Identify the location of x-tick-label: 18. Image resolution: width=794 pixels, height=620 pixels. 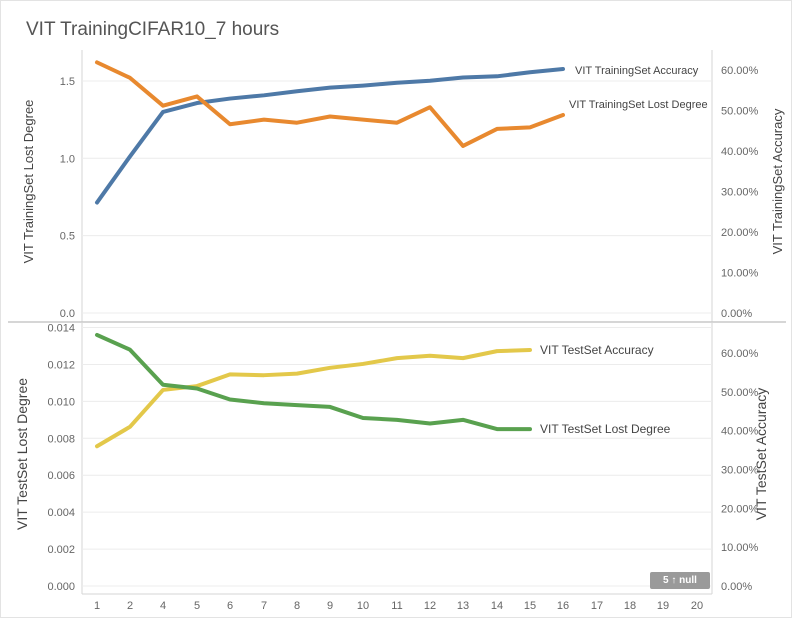
(630, 606).